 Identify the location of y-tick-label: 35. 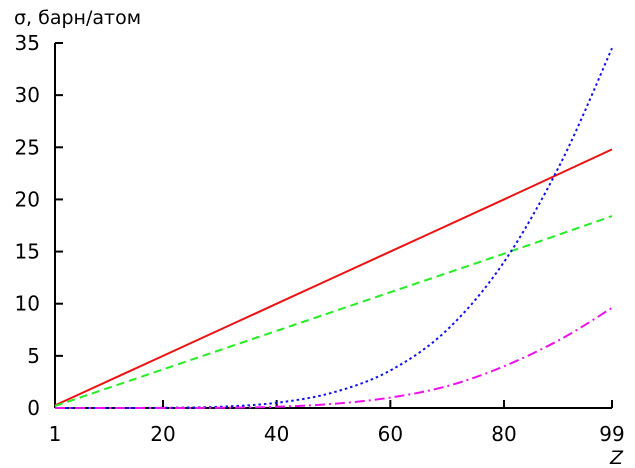
(27, 43).